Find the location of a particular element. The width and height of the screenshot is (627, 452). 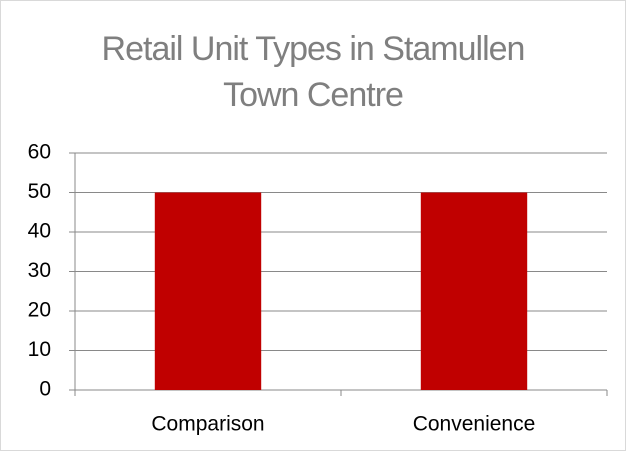

y-tick-label: 10 is located at coordinates (39, 349).